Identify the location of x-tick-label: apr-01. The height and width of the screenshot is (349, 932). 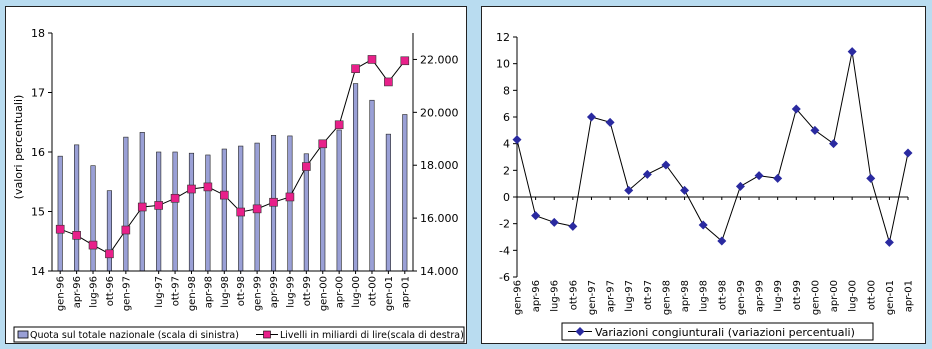
(909, 296).